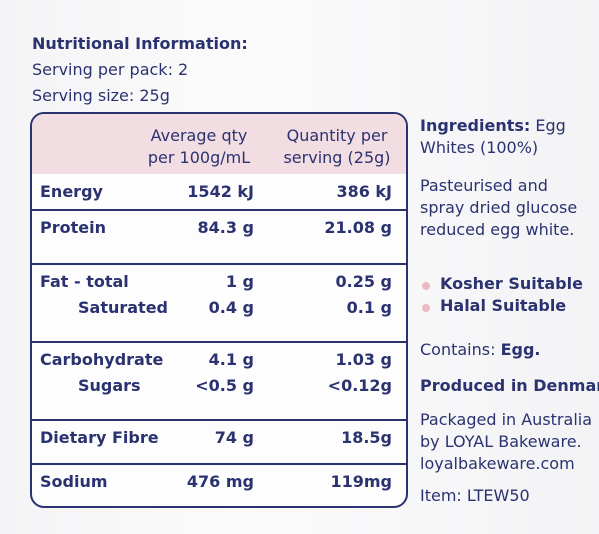  I want to click on table-header-band, so click(219, 144).